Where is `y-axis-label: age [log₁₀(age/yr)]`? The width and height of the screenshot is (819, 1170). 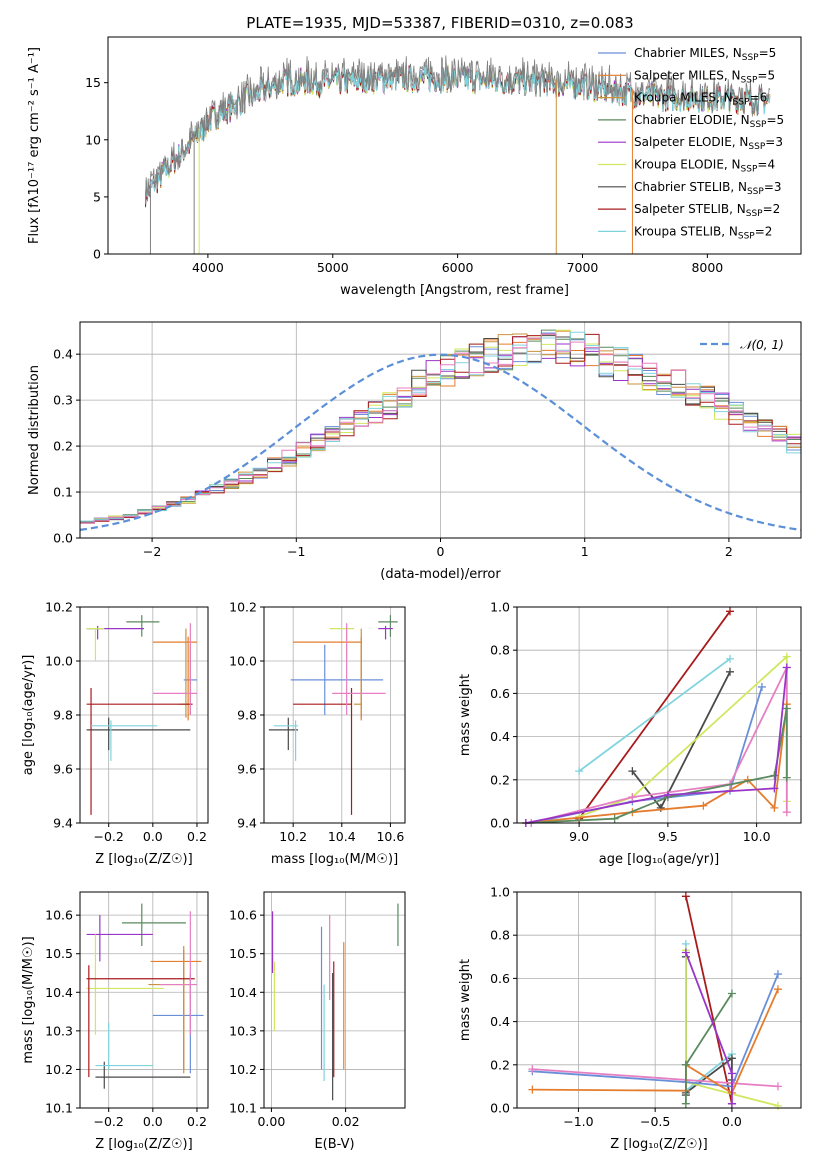
y-axis-label: age [log₁₀(age/yr)] is located at coordinates (28, 715).